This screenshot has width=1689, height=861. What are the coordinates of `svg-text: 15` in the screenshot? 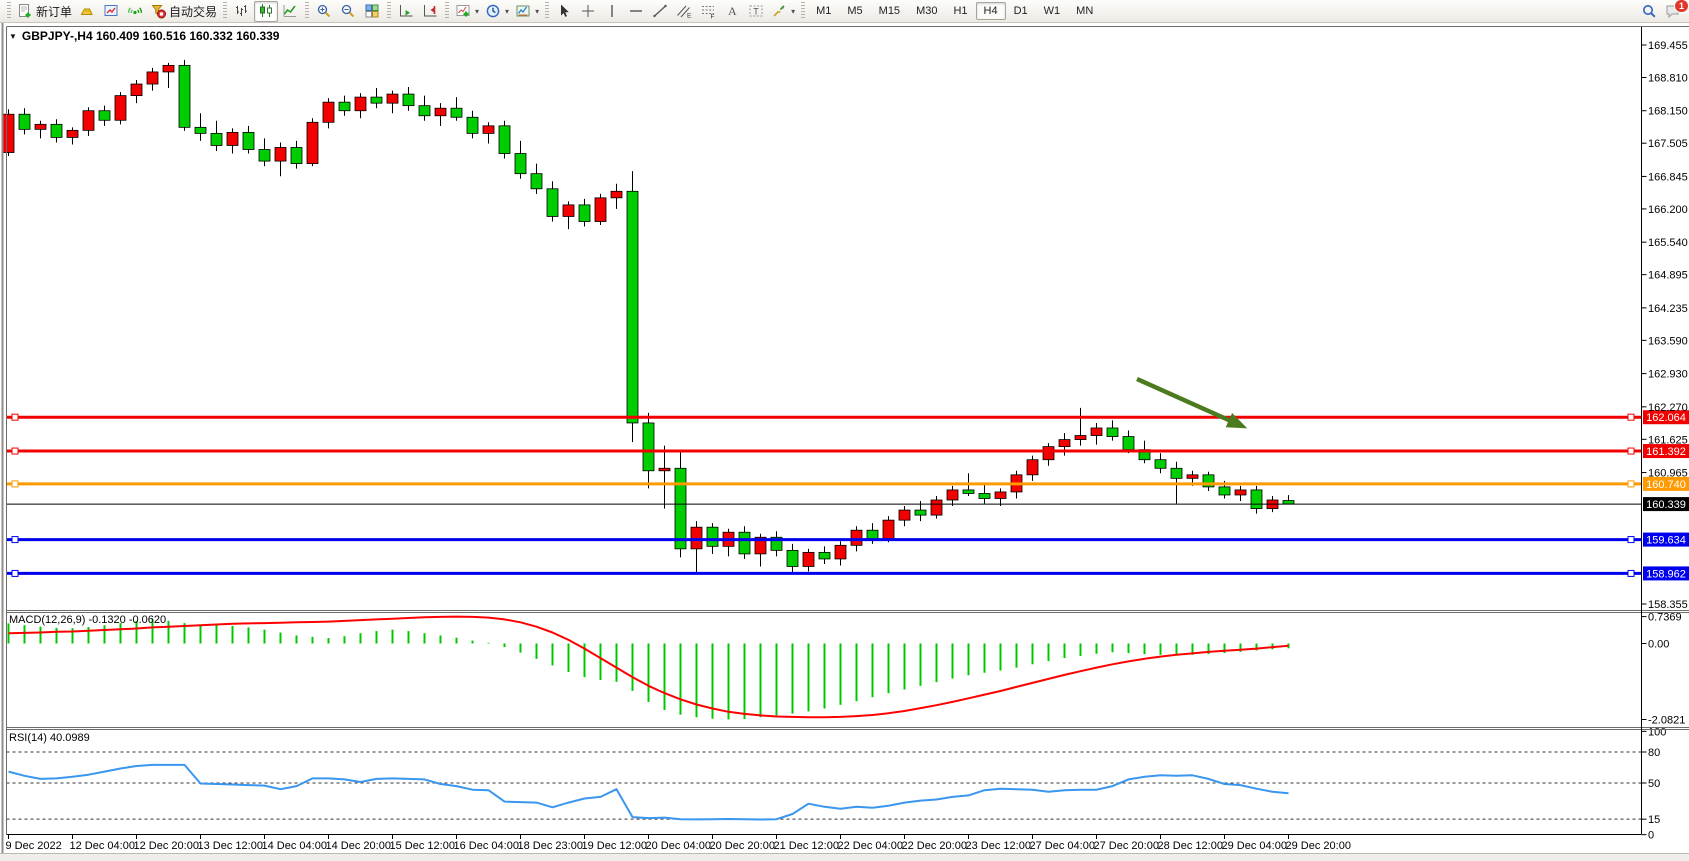 It's located at (1654, 820).